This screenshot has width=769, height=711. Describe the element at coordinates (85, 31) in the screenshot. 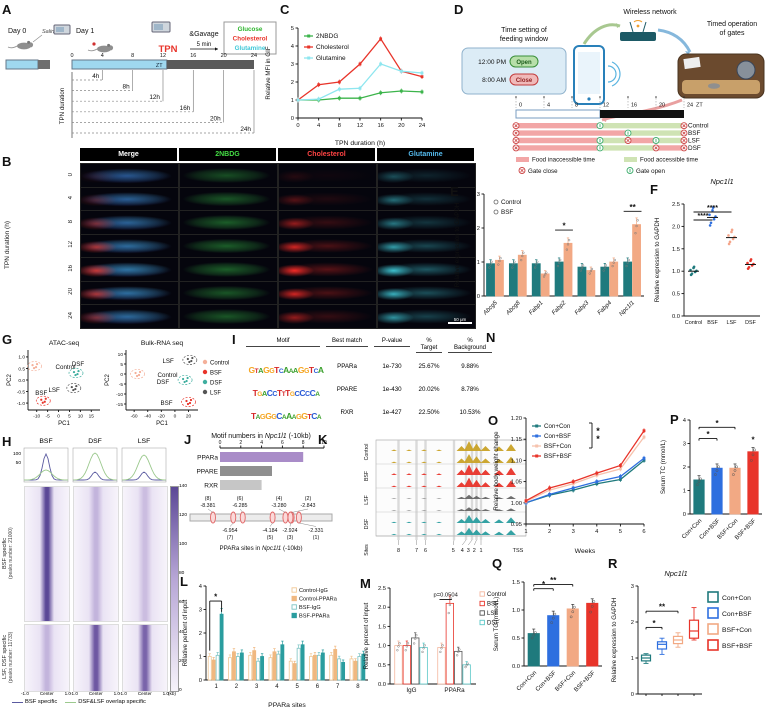

I see `svg-text: Day 1` at that location.